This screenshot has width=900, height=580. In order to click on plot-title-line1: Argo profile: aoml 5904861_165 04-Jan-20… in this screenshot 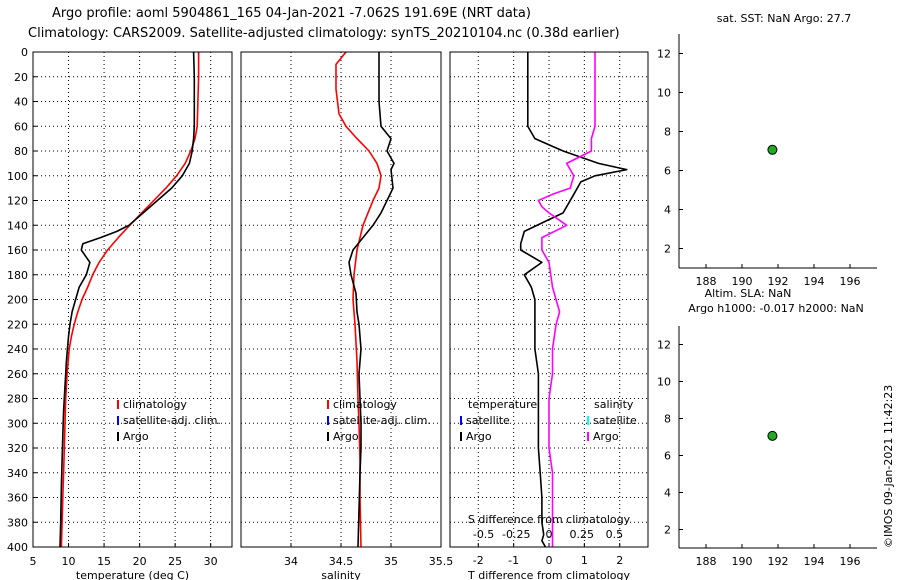, I will do `click(291, 13)`.